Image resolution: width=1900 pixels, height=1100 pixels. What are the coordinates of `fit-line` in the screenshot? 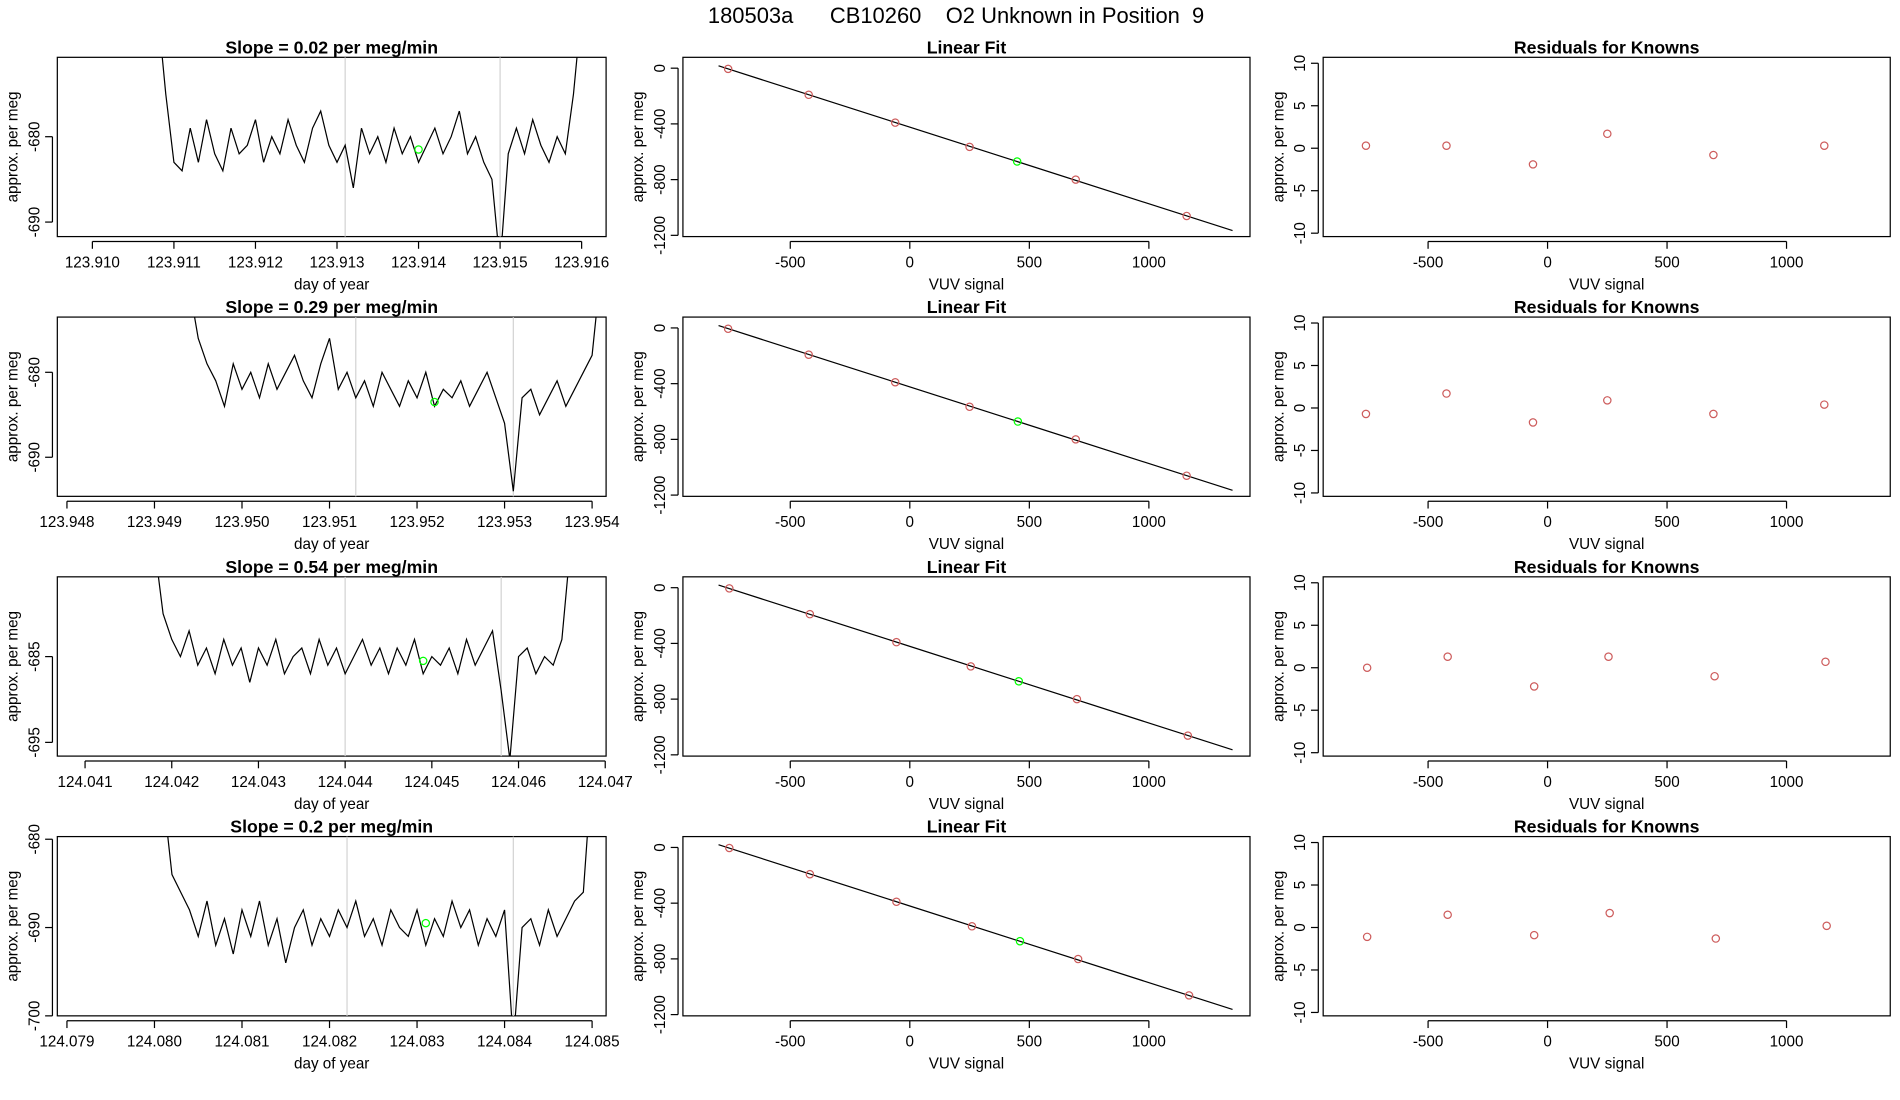 It's located at (975, 148).